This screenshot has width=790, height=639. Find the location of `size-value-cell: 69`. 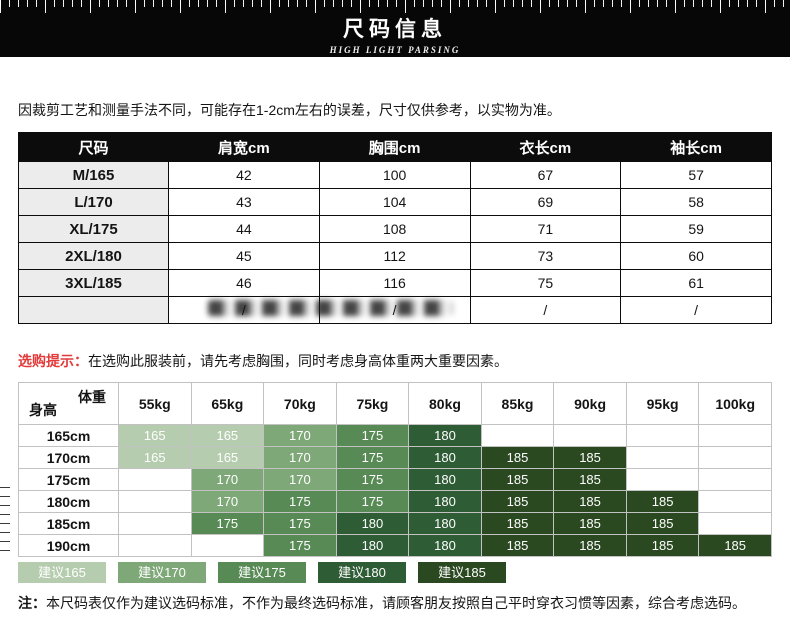

size-value-cell: 69 is located at coordinates (545, 202).